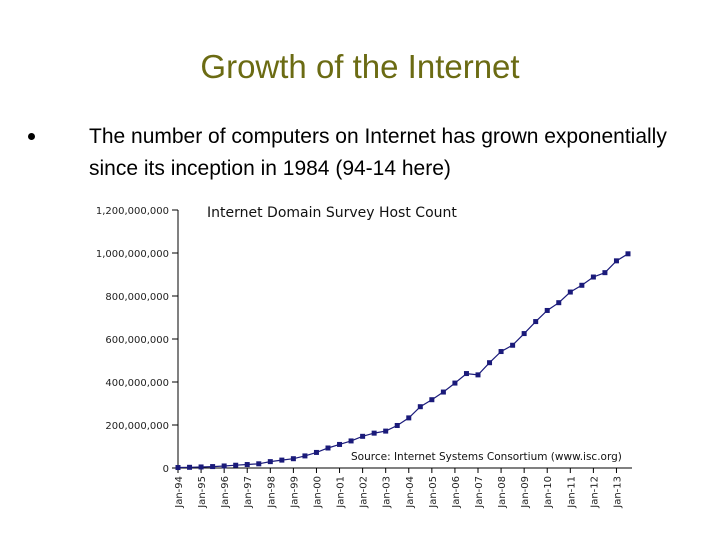 Image resolution: width=720 pixels, height=540 pixels. I want to click on chart-title: Internet Domain Survey Host Count, so click(332, 213).